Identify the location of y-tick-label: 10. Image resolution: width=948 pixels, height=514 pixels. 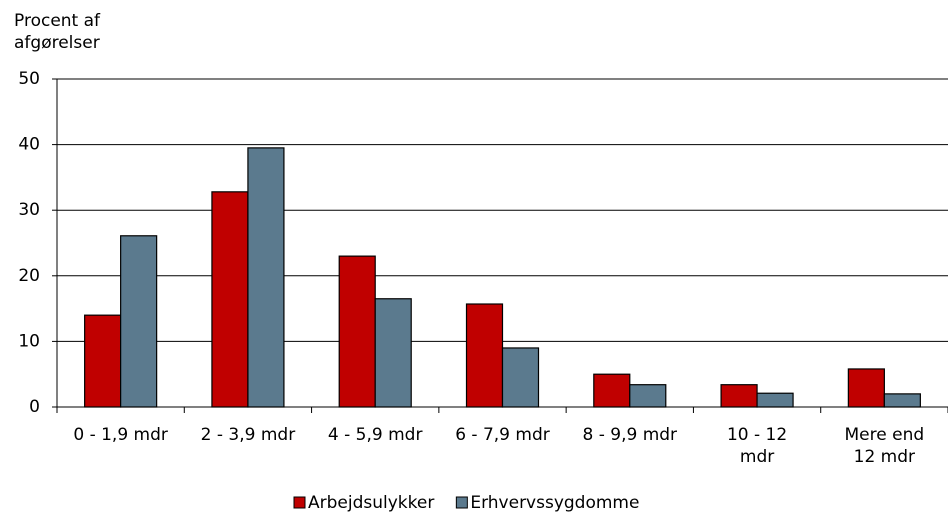
(29, 341).